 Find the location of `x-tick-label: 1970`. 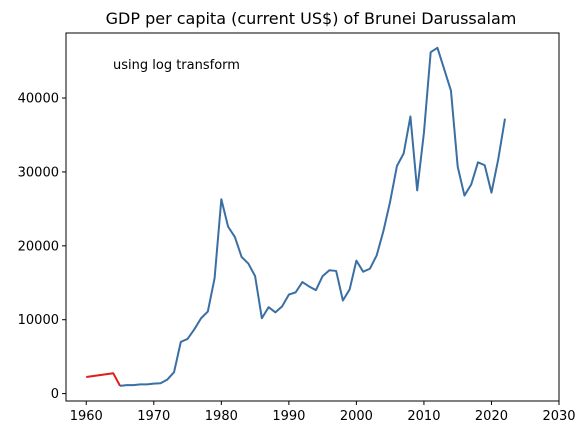

x-tick-label: 1970 is located at coordinates (153, 416).